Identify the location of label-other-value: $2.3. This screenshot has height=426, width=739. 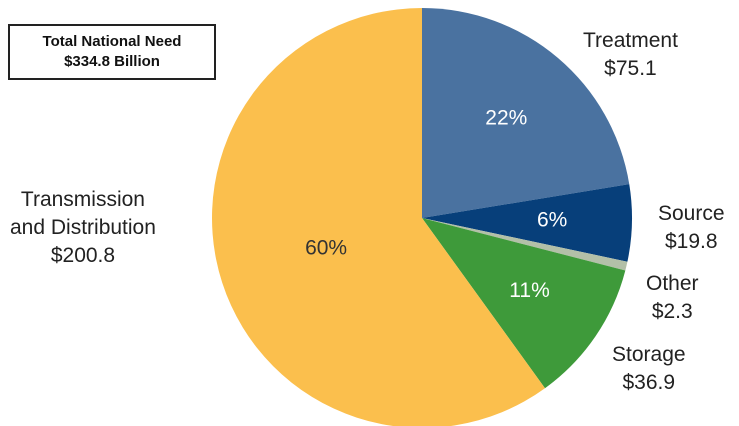
(672, 311).